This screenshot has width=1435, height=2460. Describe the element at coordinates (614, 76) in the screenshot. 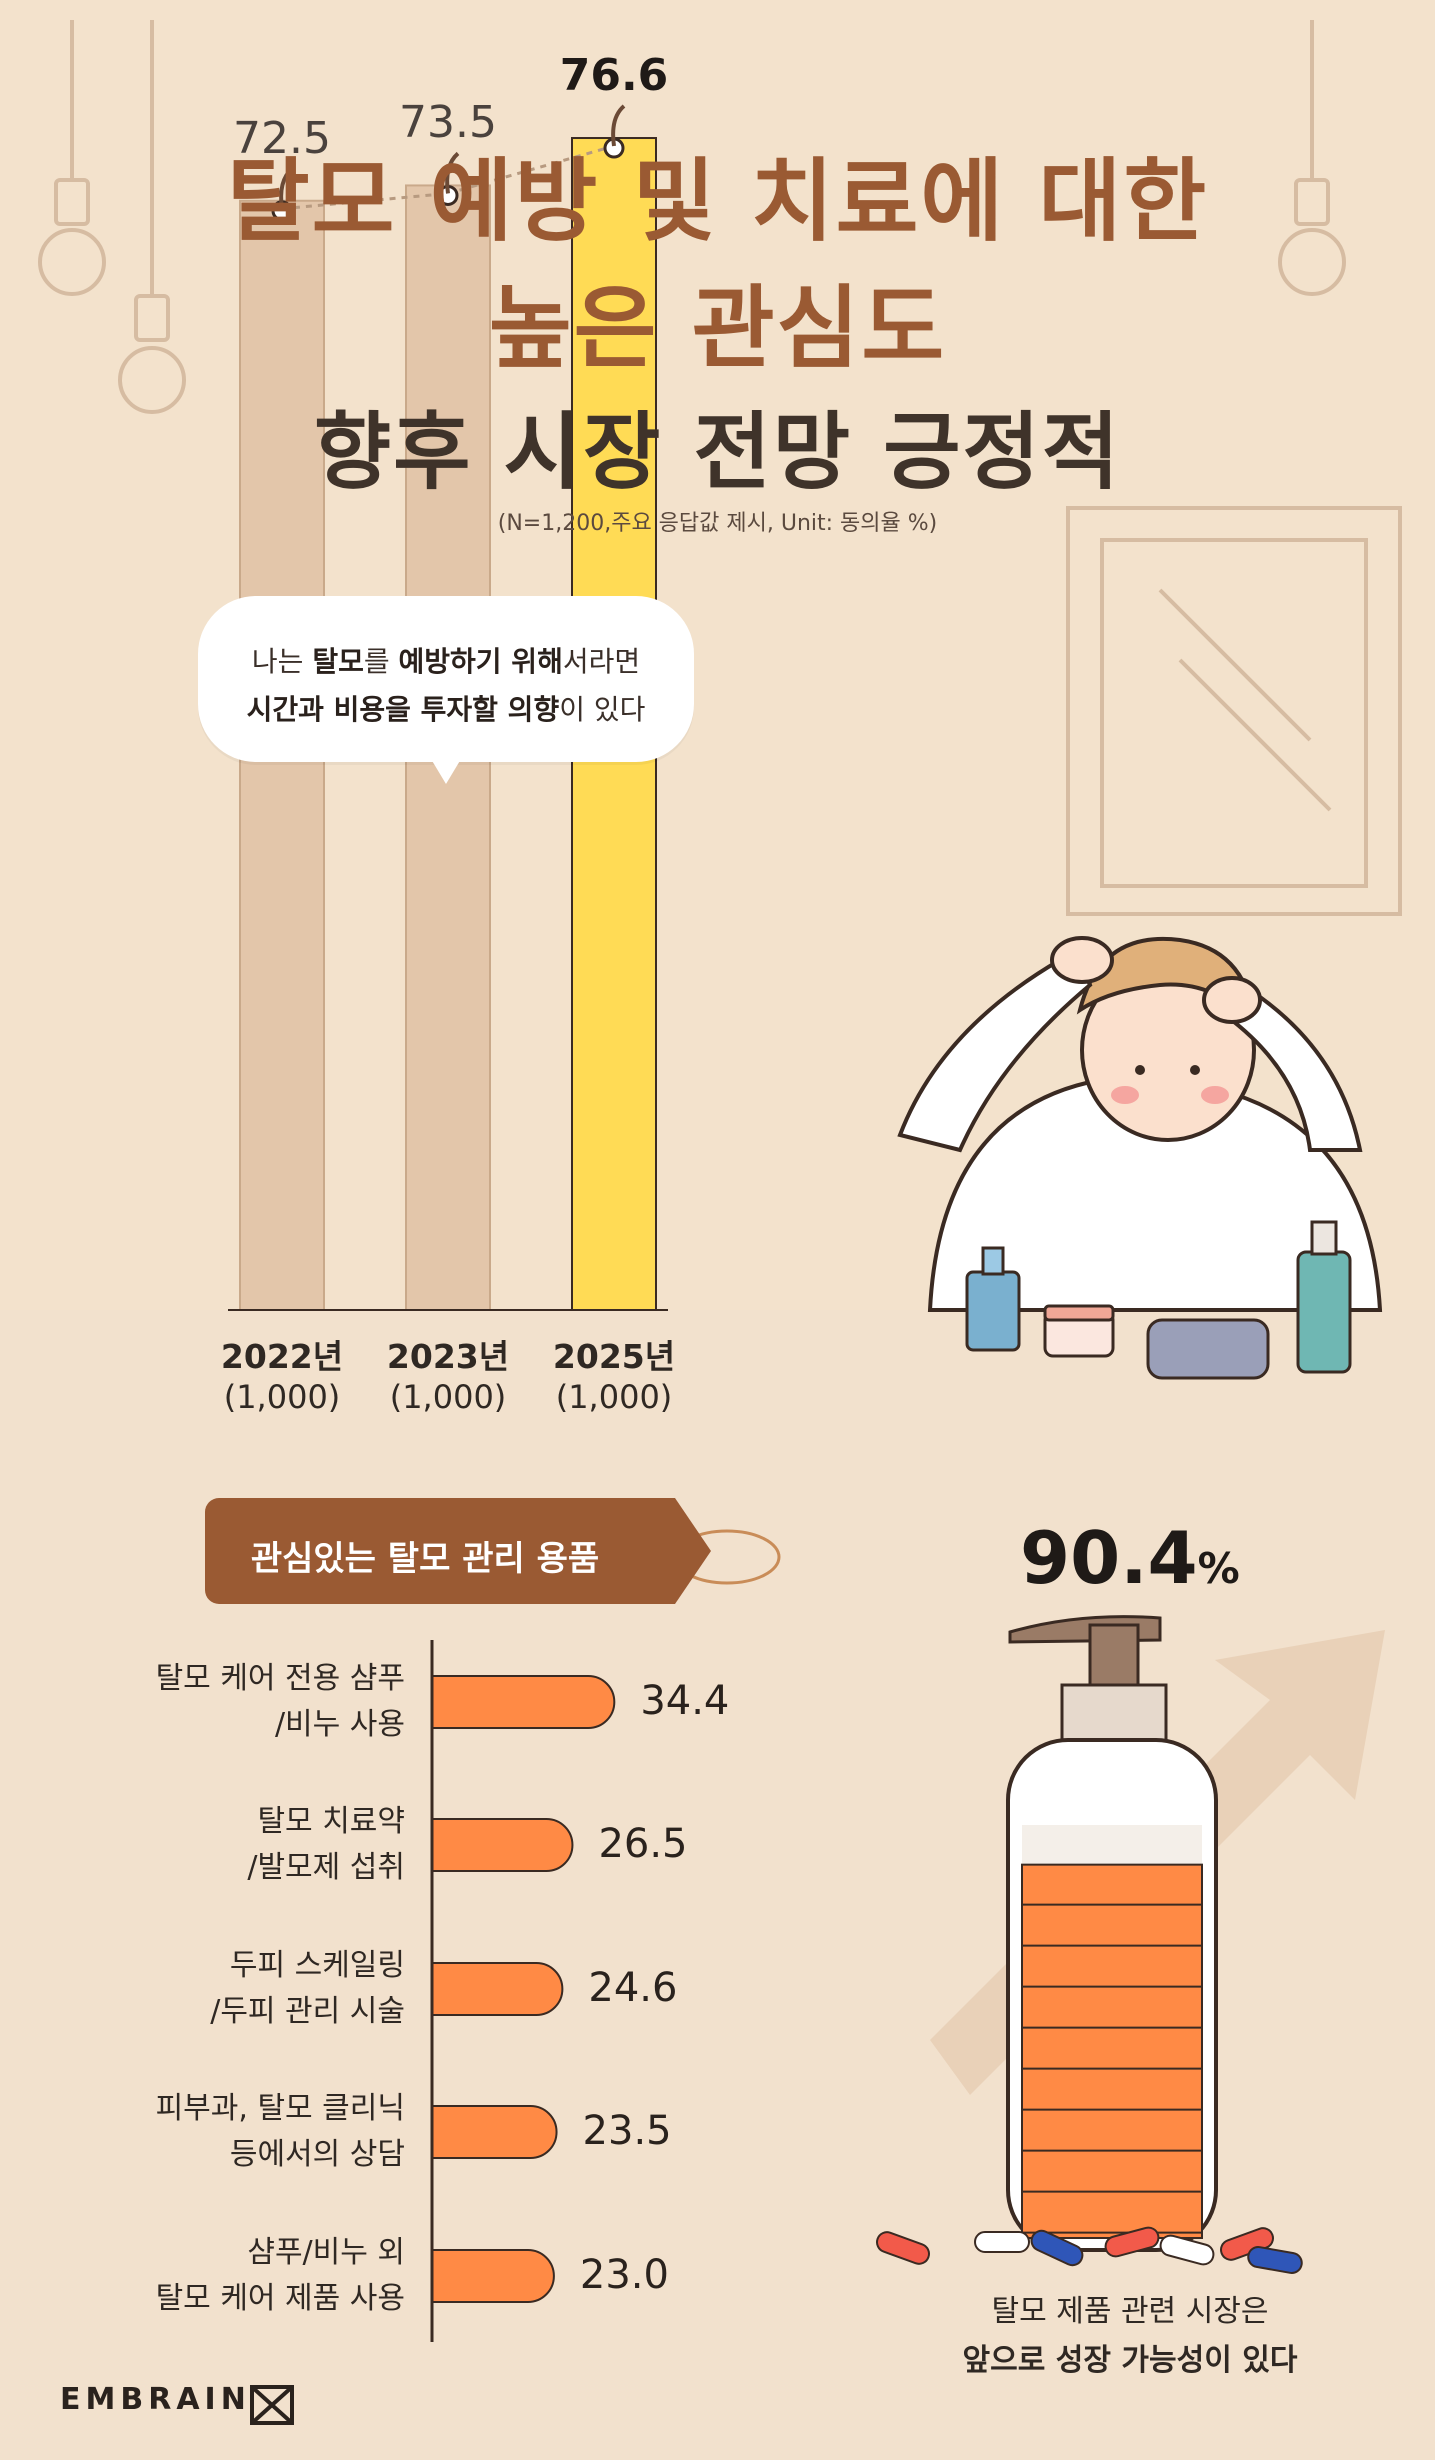

I see `bar-value-label: 76.6` at that location.